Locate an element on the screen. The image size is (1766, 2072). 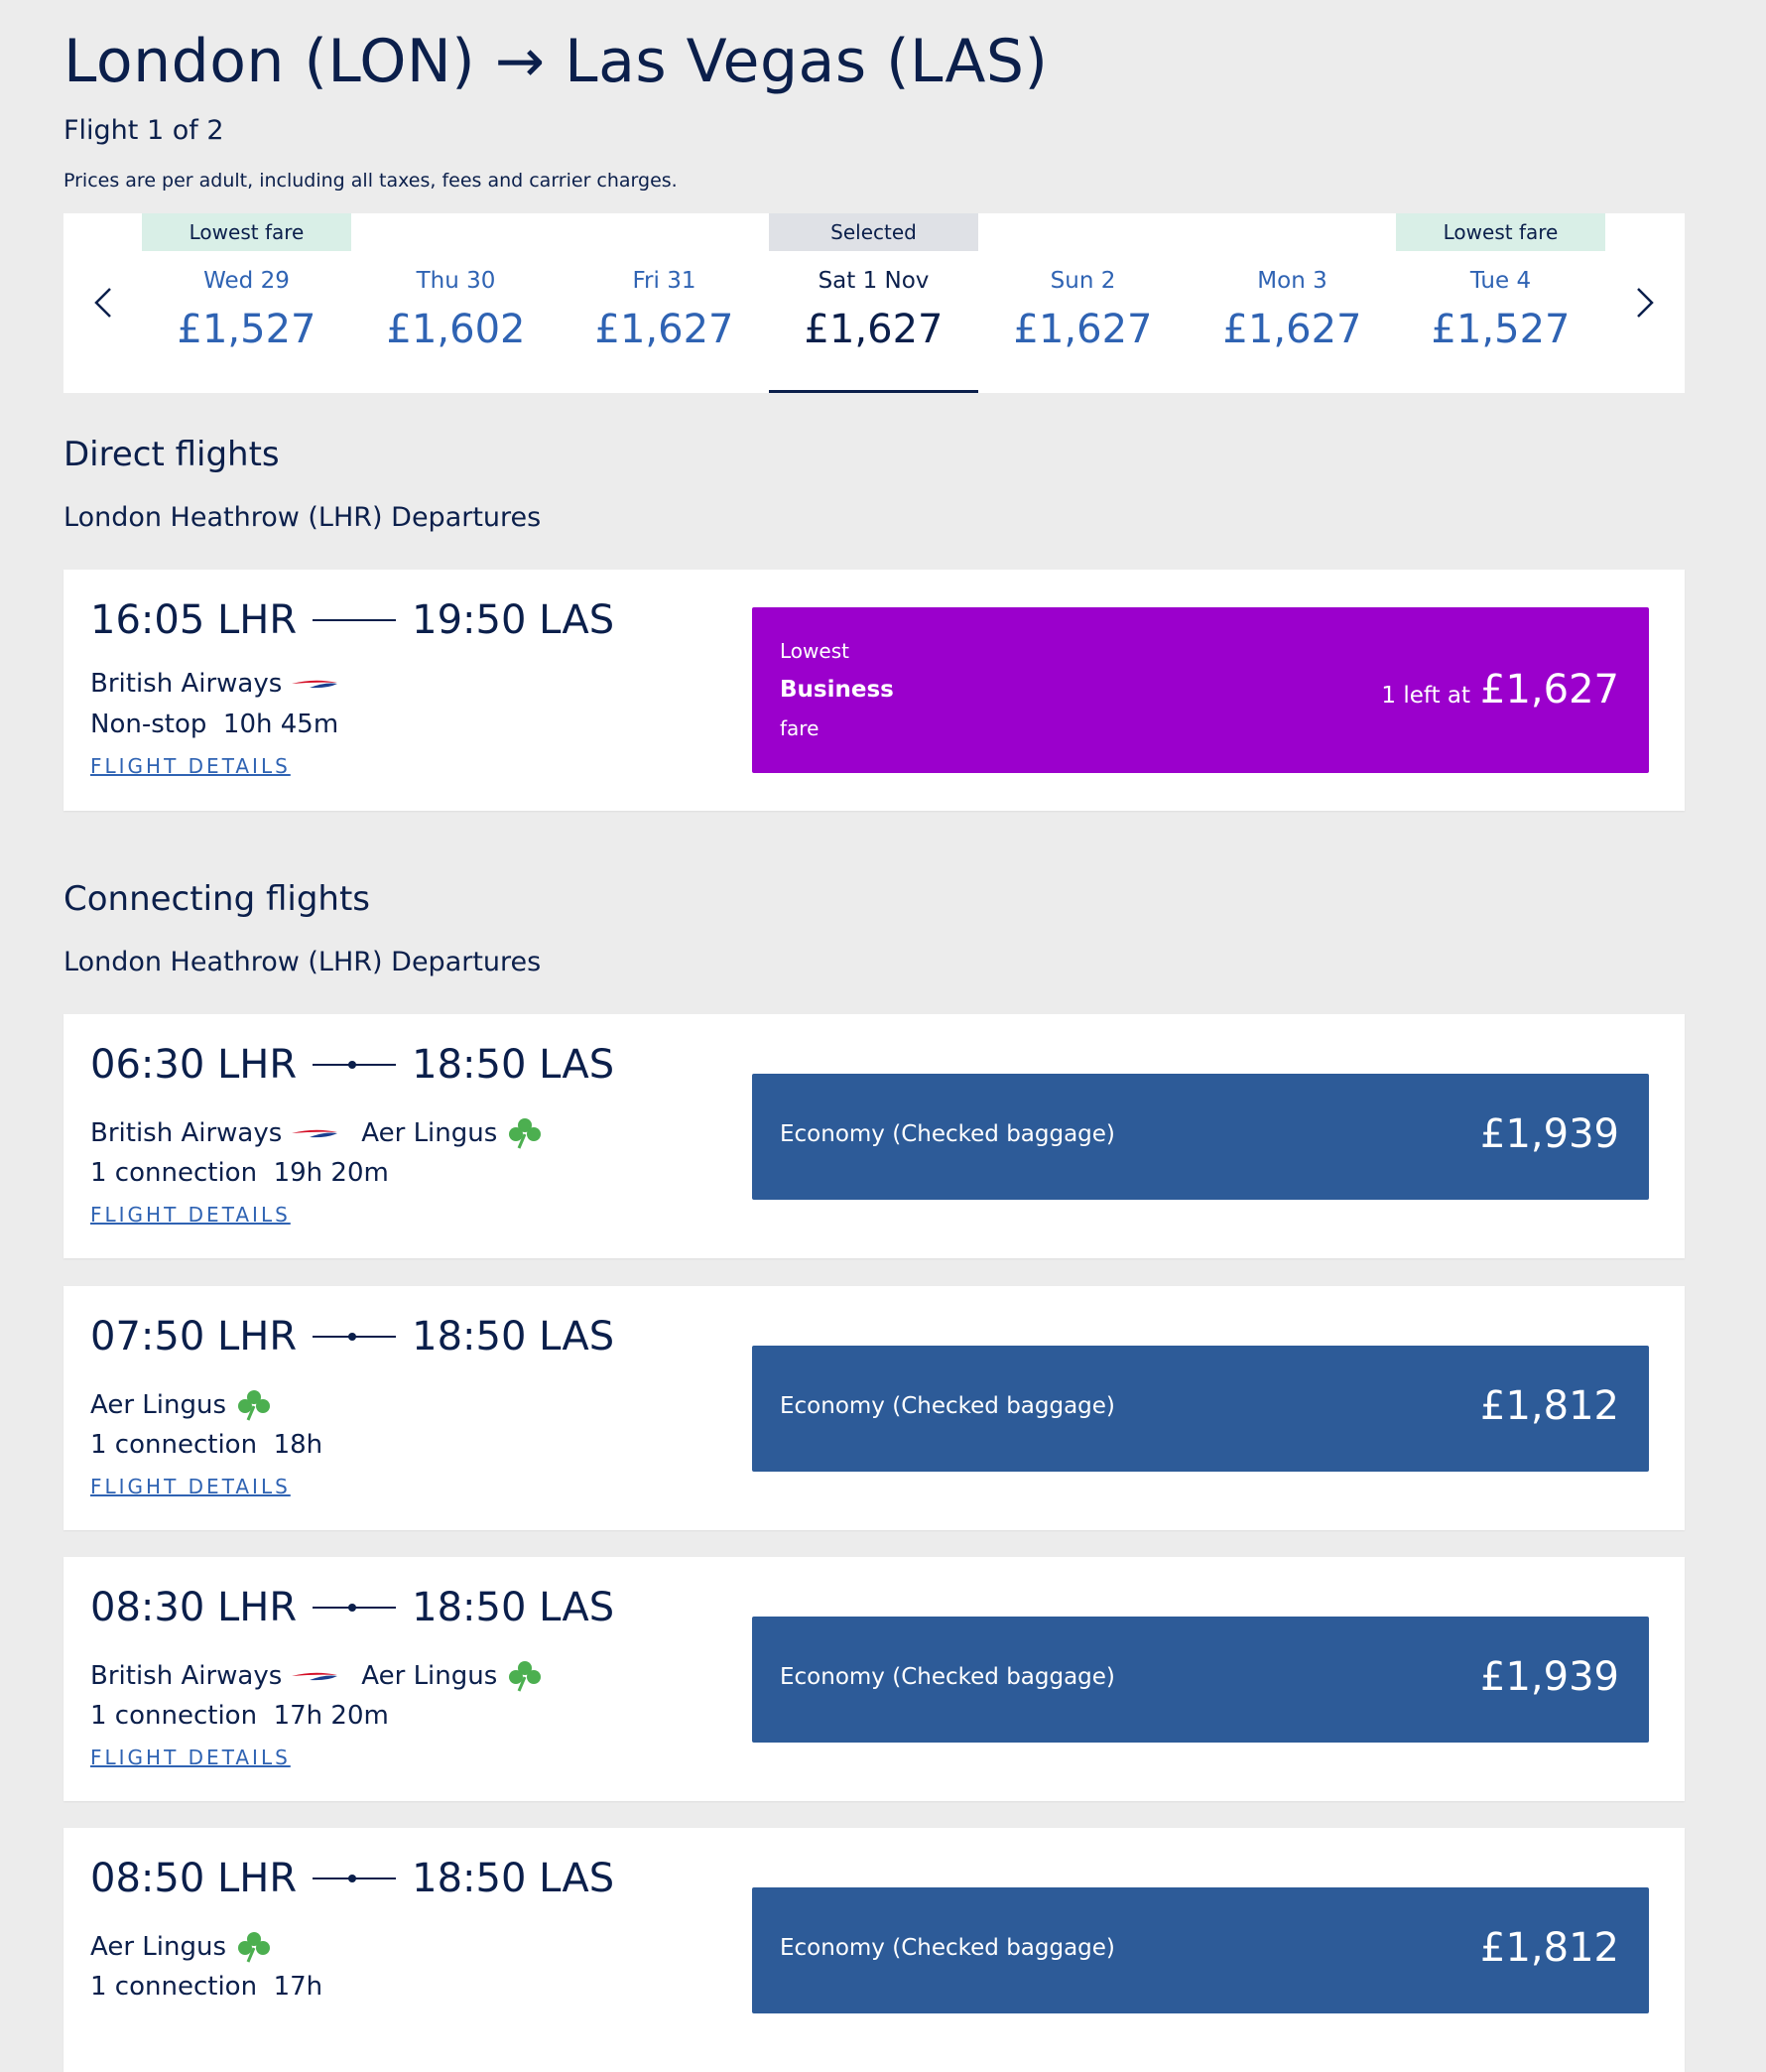
date-label: Sat 1 Nov is located at coordinates (874, 281).